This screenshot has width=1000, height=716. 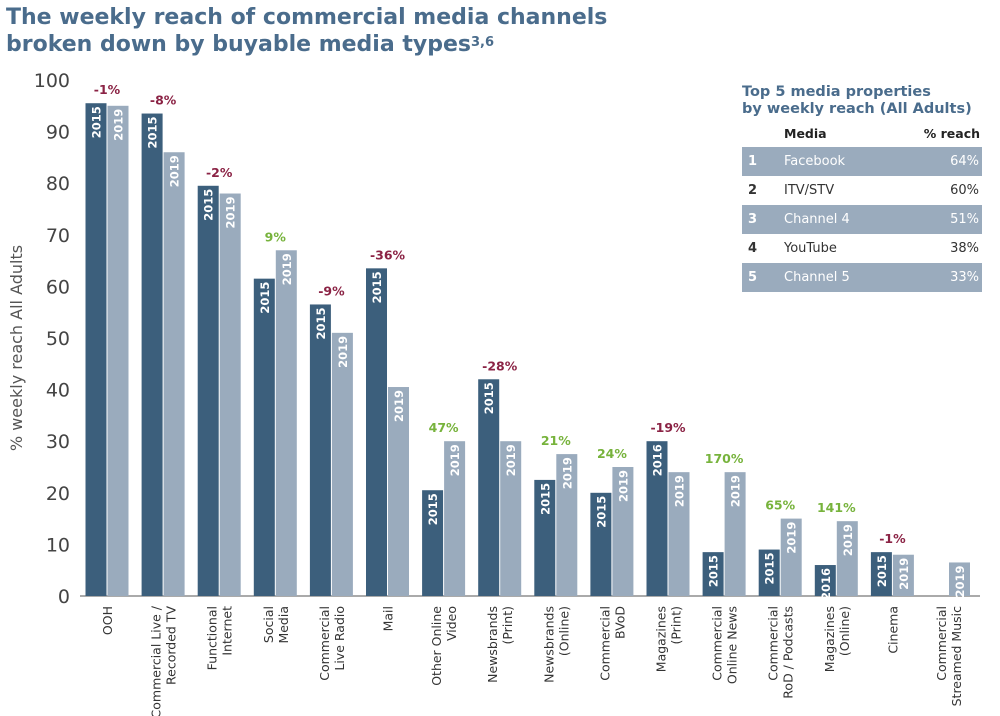 What do you see at coordinates (724, 458) in the screenshot?
I see `change-label: 170%` at bounding box center [724, 458].